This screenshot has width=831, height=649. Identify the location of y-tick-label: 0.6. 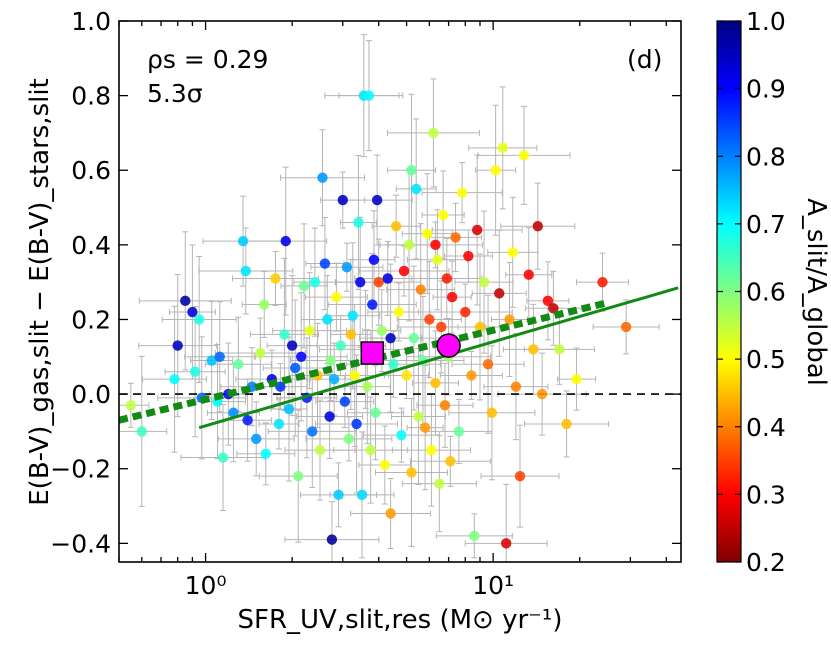
(91, 170).